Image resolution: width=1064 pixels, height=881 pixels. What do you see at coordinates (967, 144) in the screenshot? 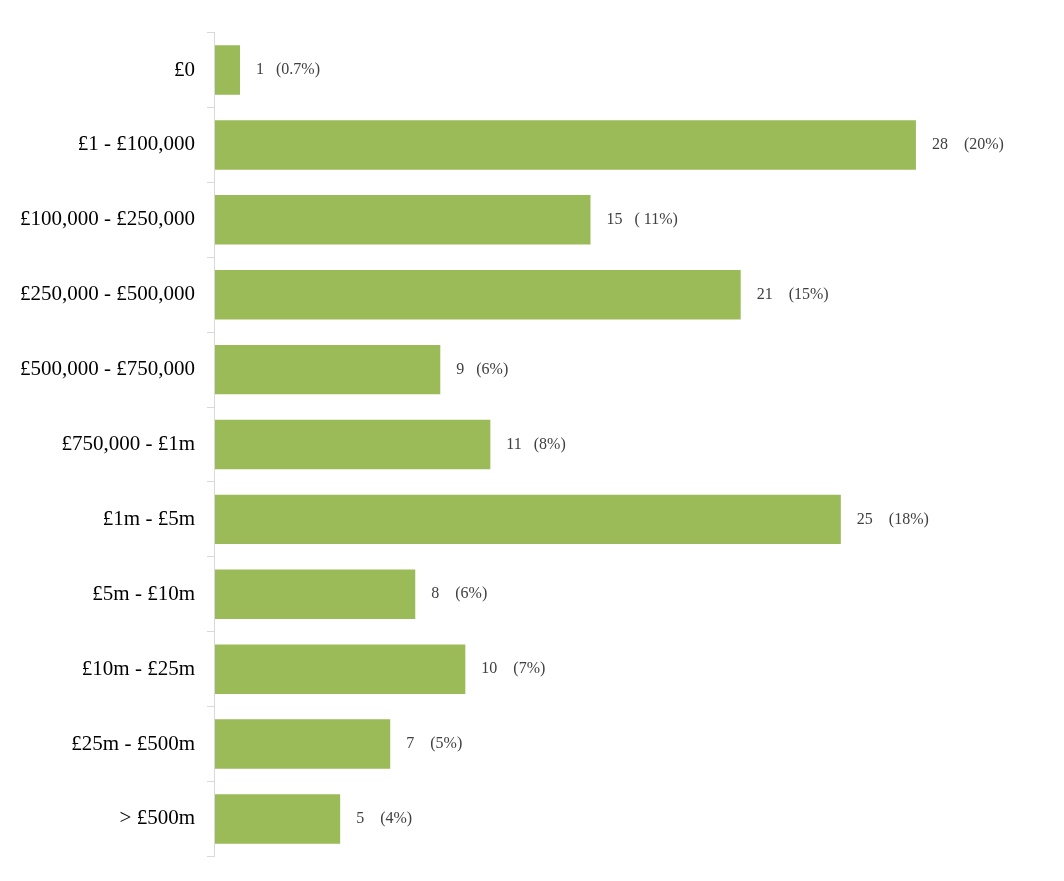
I see `data-label: 28 (20%)` at bounding box center [967, 144].